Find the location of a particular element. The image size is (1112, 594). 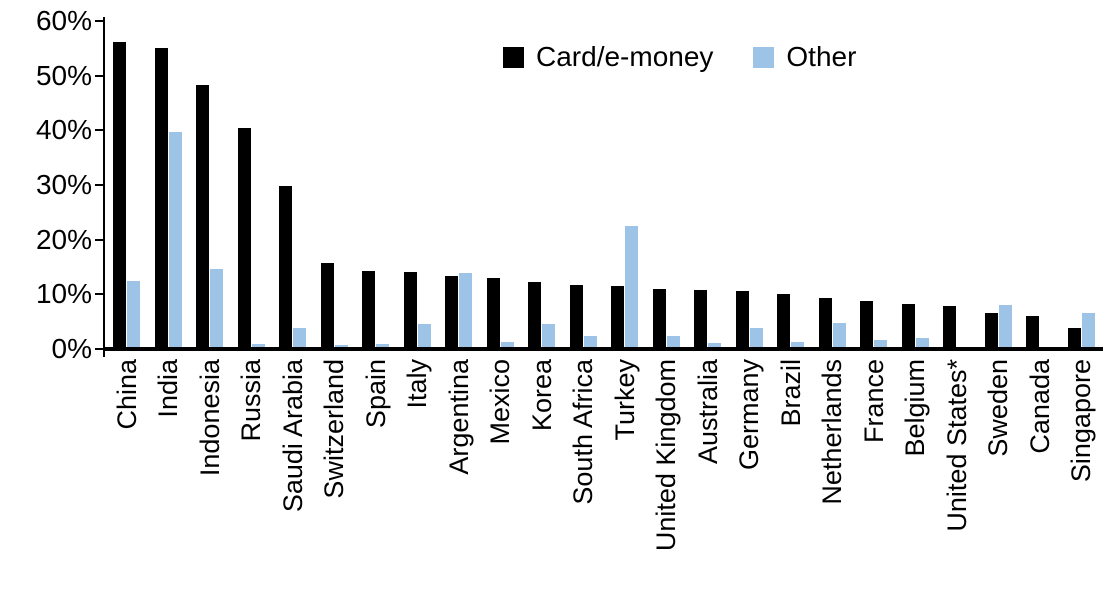

y-axis-tick-label: 30% is located at coordinates (63, 184).